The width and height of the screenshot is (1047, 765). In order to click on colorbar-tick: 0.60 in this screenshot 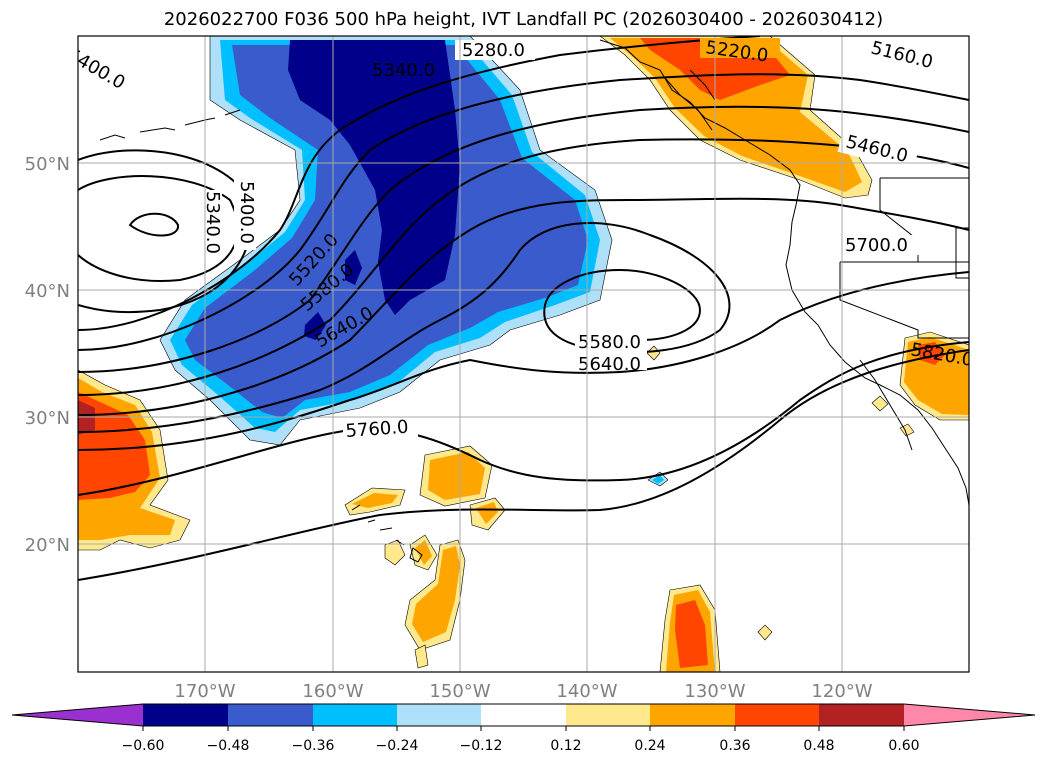, I will do `click(903, 746)`.